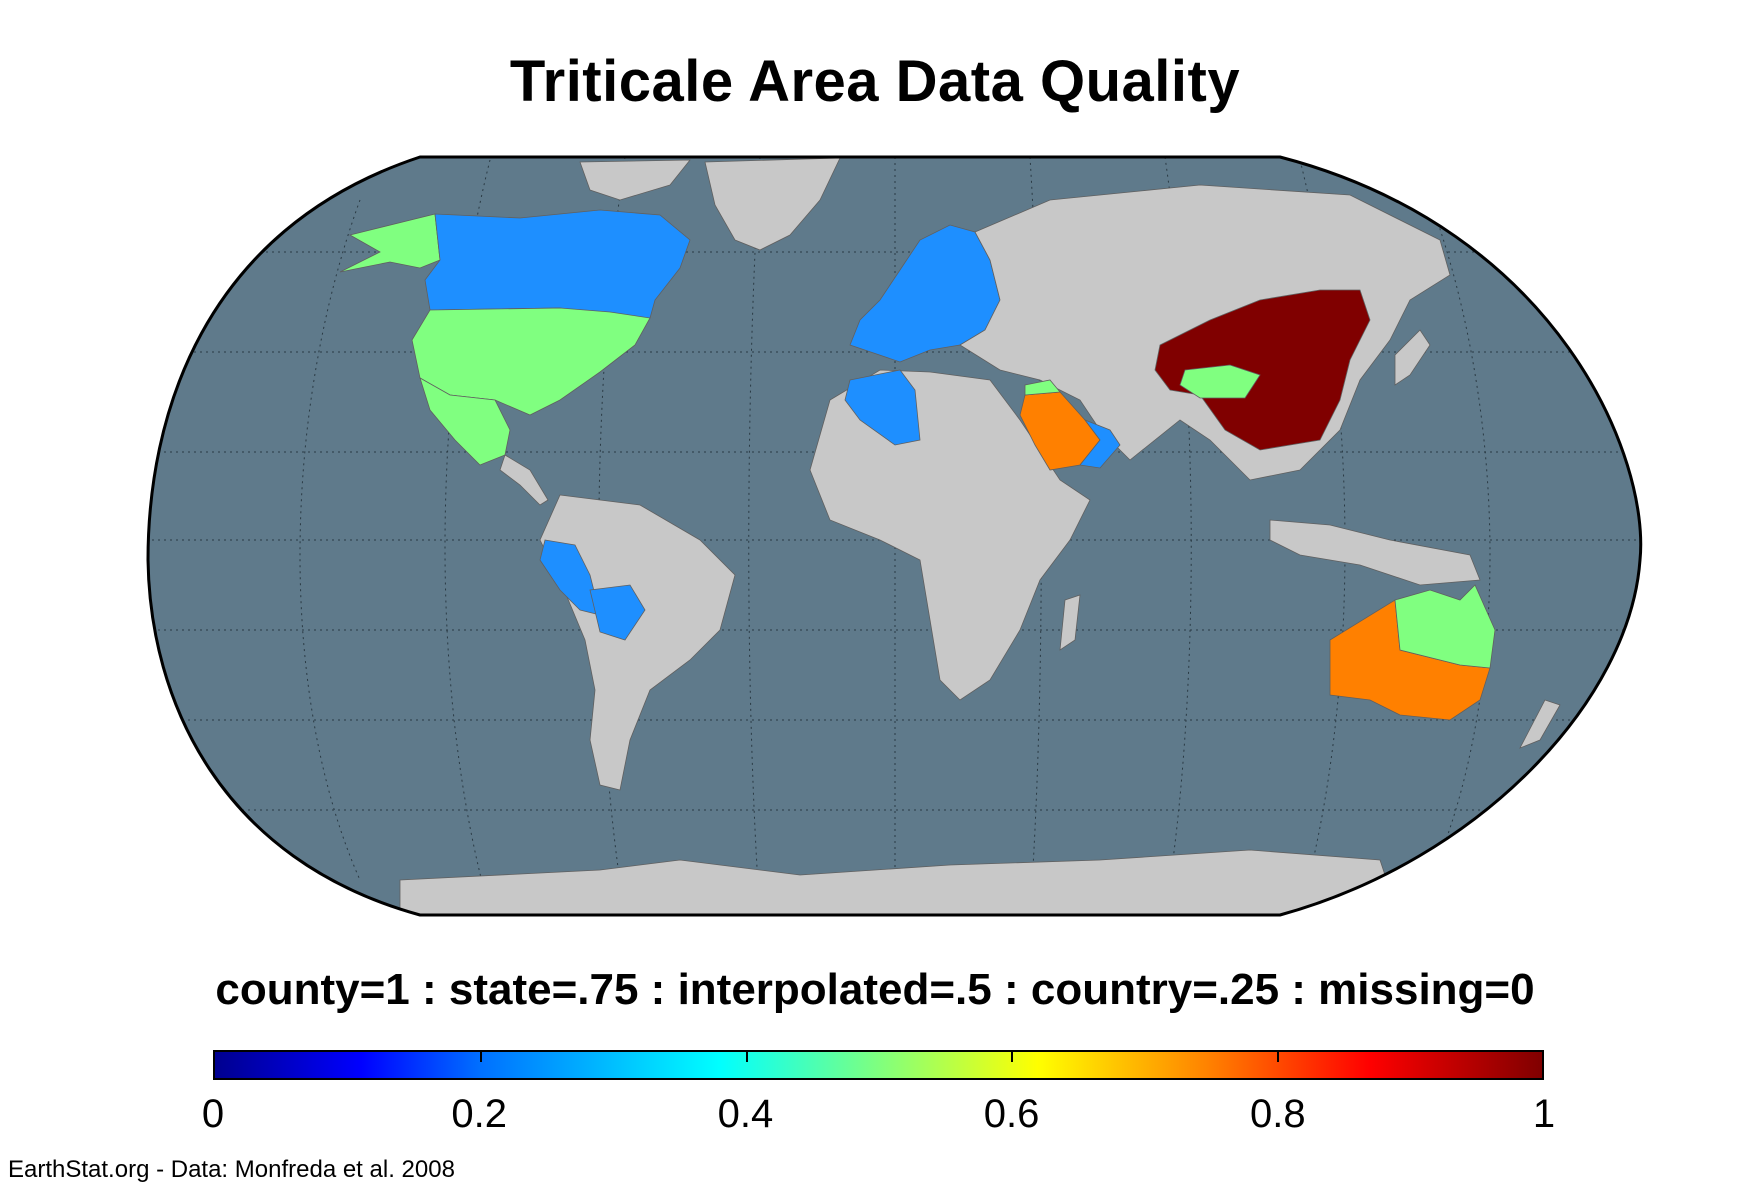 Image resolution: width=1750 pixels, height=1193 pixels. What do you see at coordinates (637, 642) in the screenshot?
I see `region-south-america` at bounding box center [637, 642].